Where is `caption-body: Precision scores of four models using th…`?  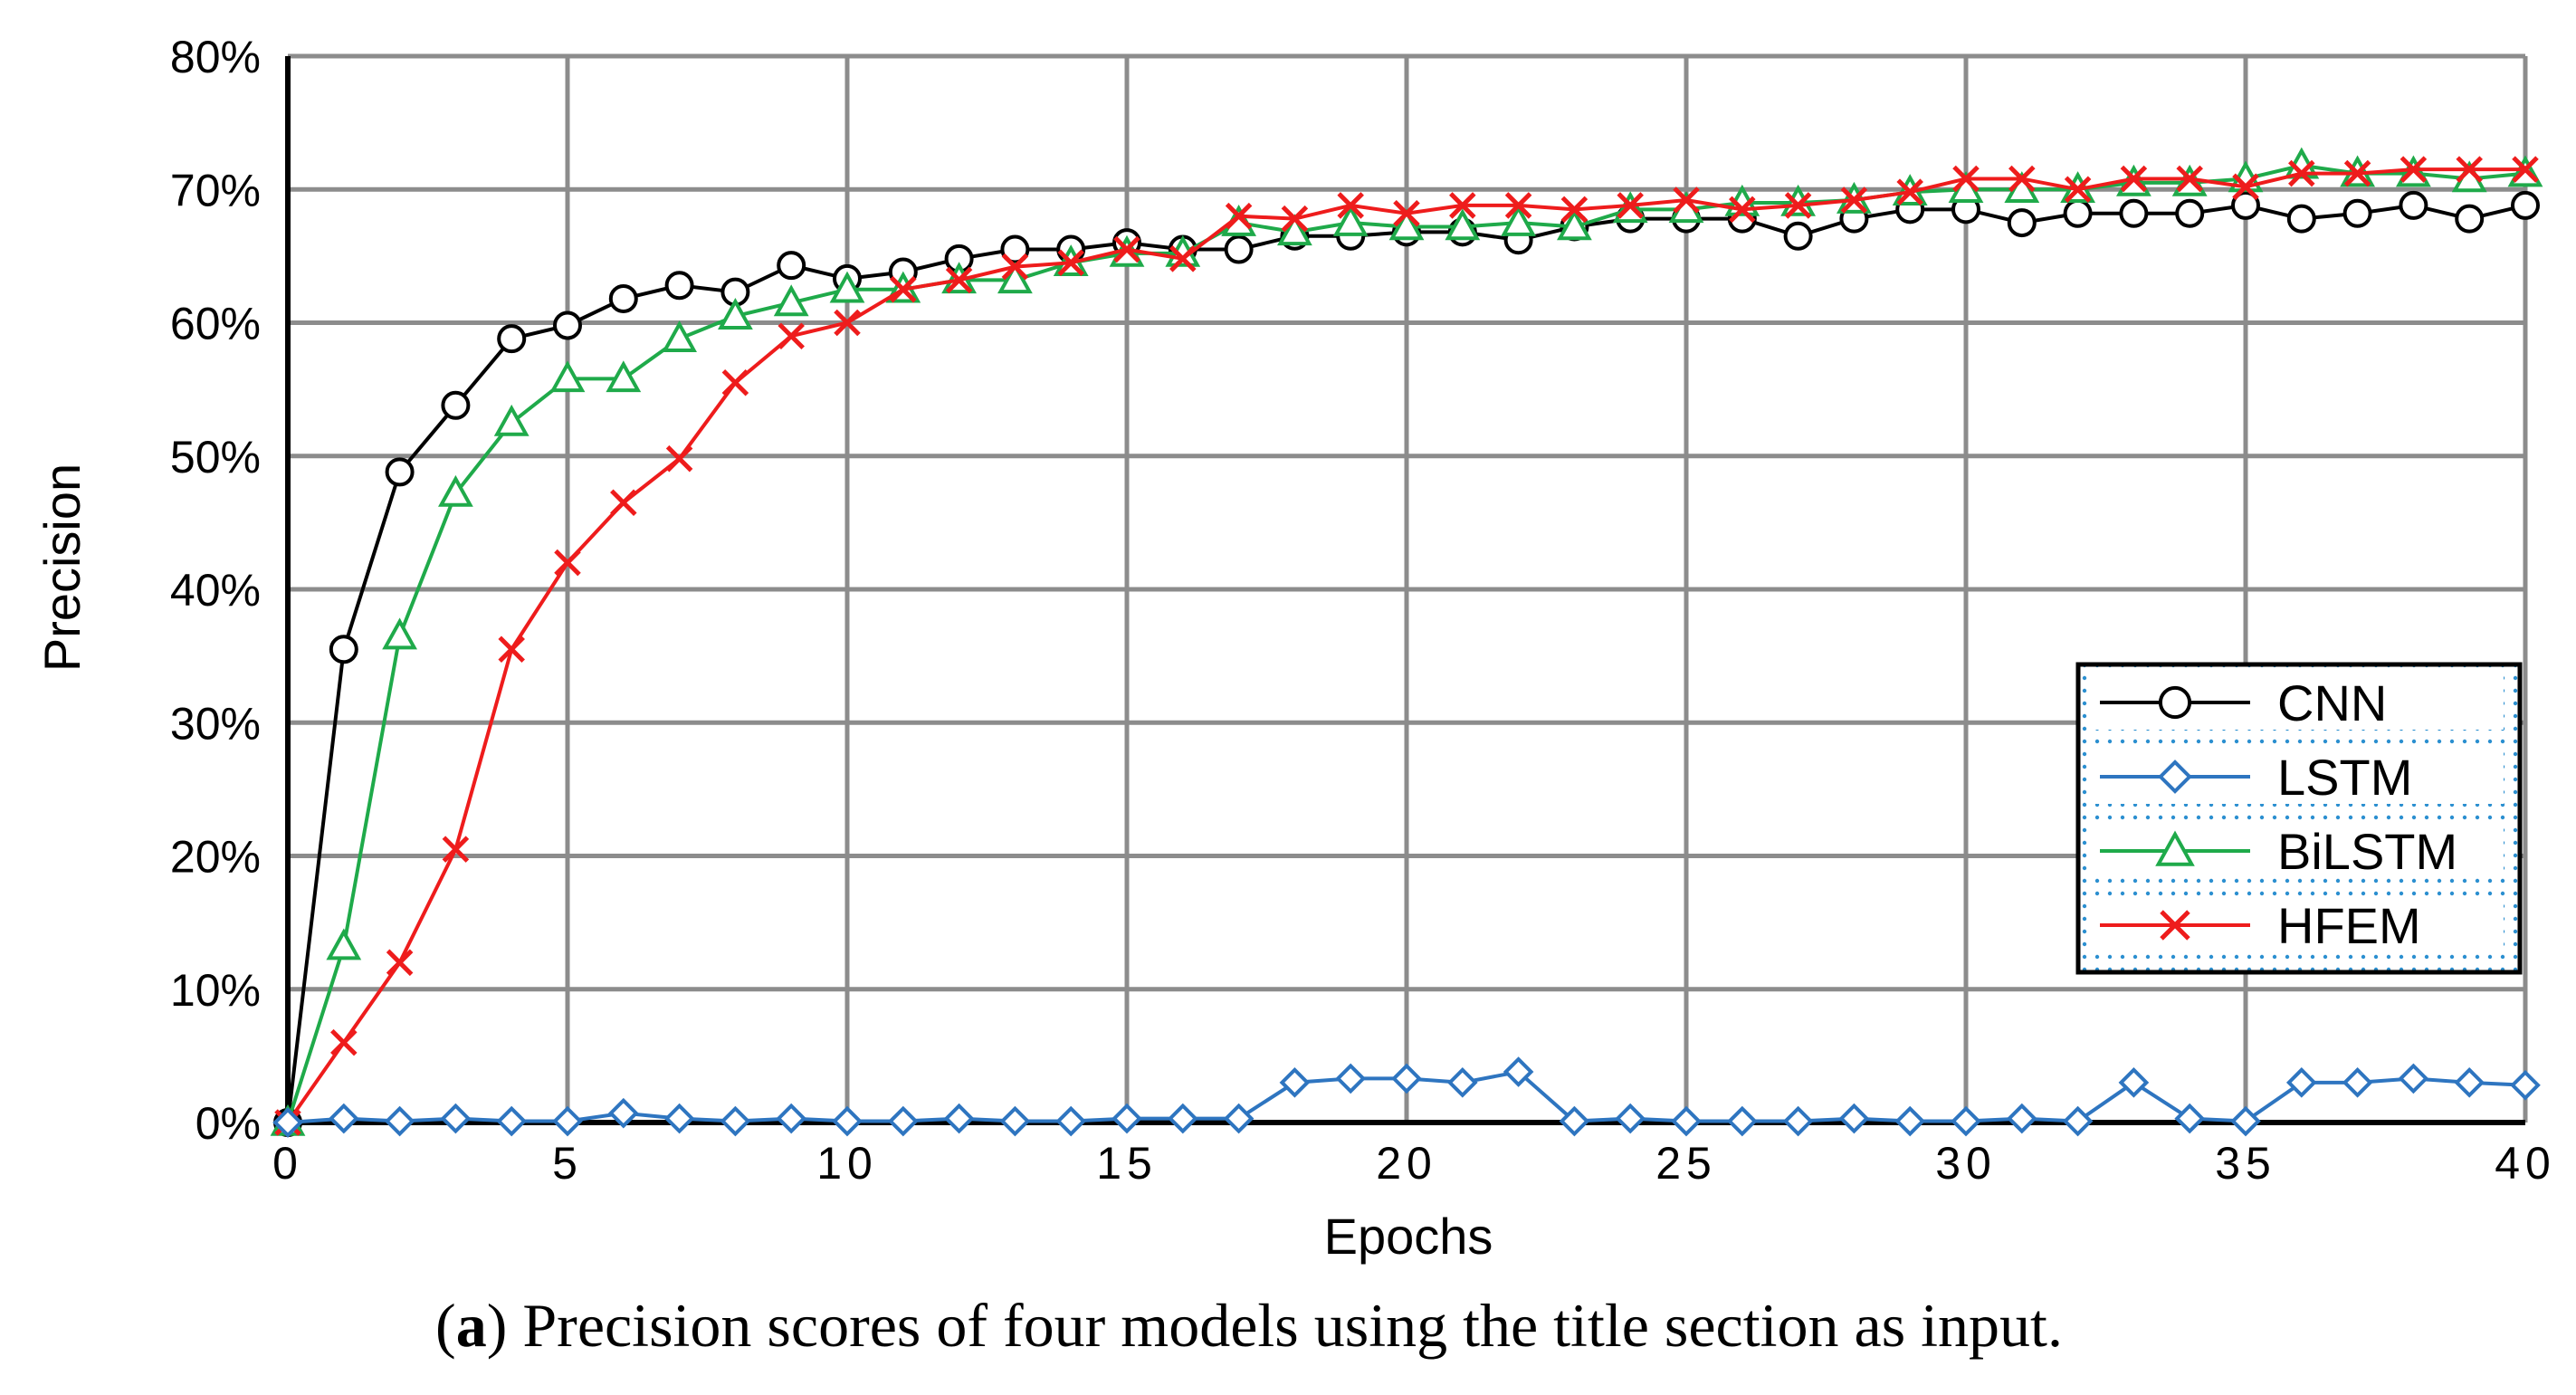
caption-body: Precision scores of four models using th… is located at coordinates (1292, 1325).